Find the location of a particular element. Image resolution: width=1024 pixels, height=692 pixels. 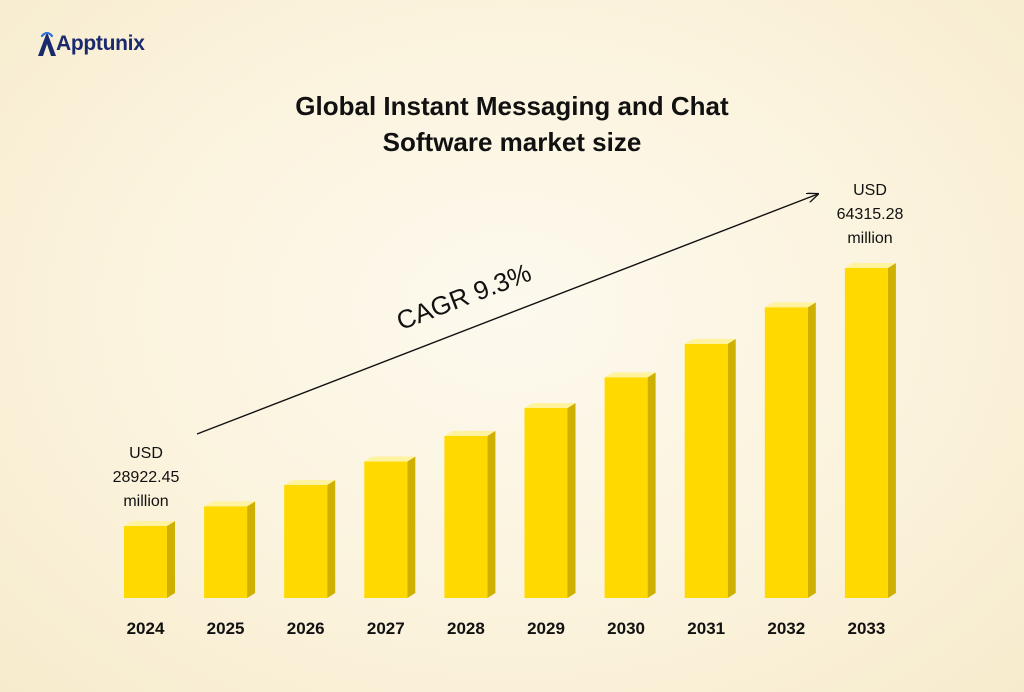

x-tick-label: 2026 is located at coordinates (306, 628).